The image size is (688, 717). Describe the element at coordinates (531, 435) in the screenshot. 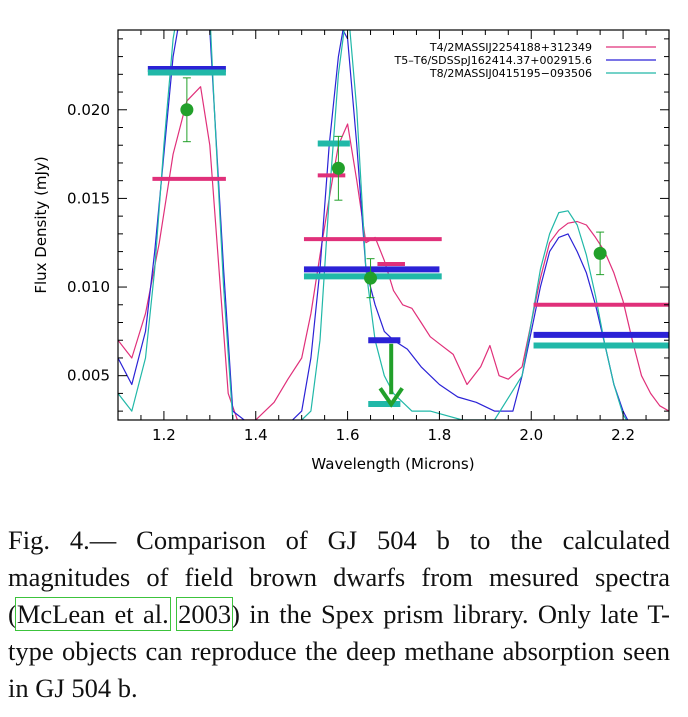

I see `x-tick-label: 2.0` at that location.